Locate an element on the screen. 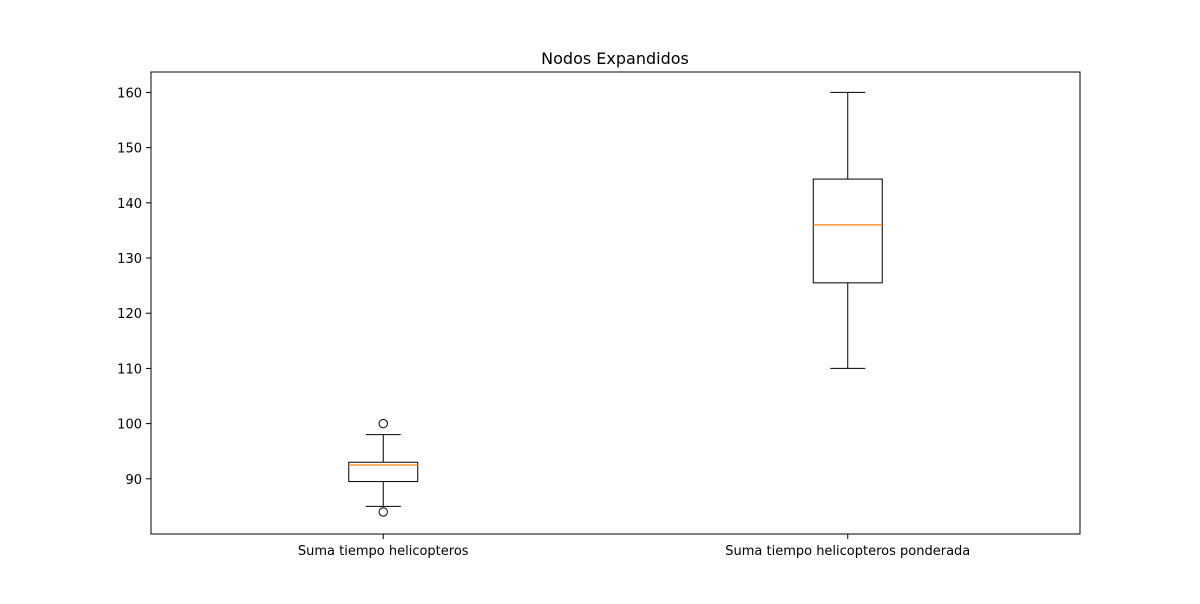 This screenshot has width=1200, height=604. y-tick-label: 100 is located at coordinates (129, 425).